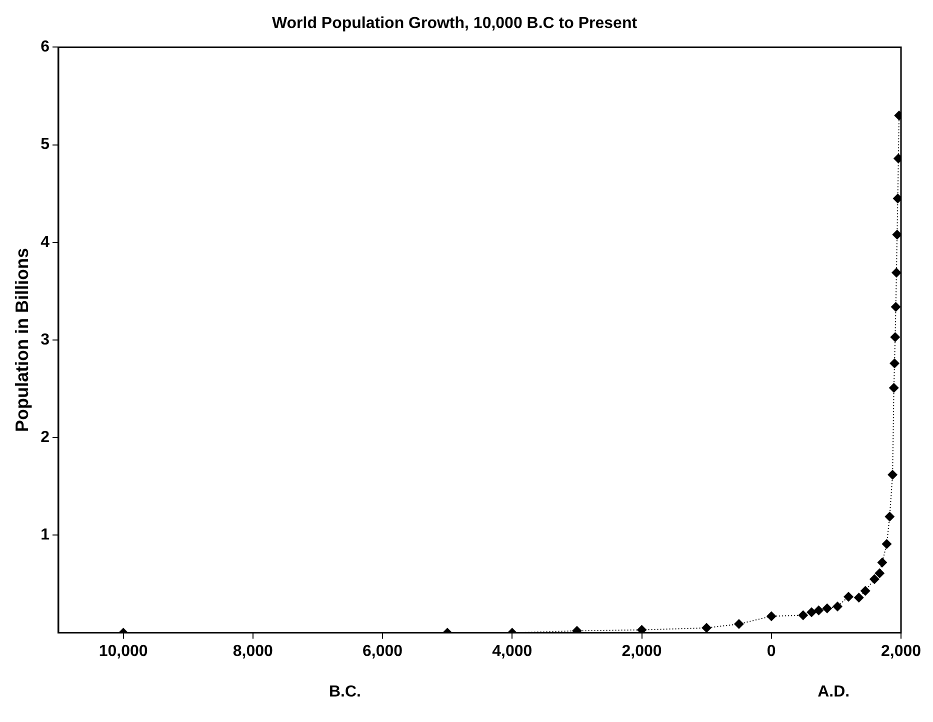  Describe the element at coordinates (771, 651) in the screenshot. I see `x-tick-label: 0` at that location.